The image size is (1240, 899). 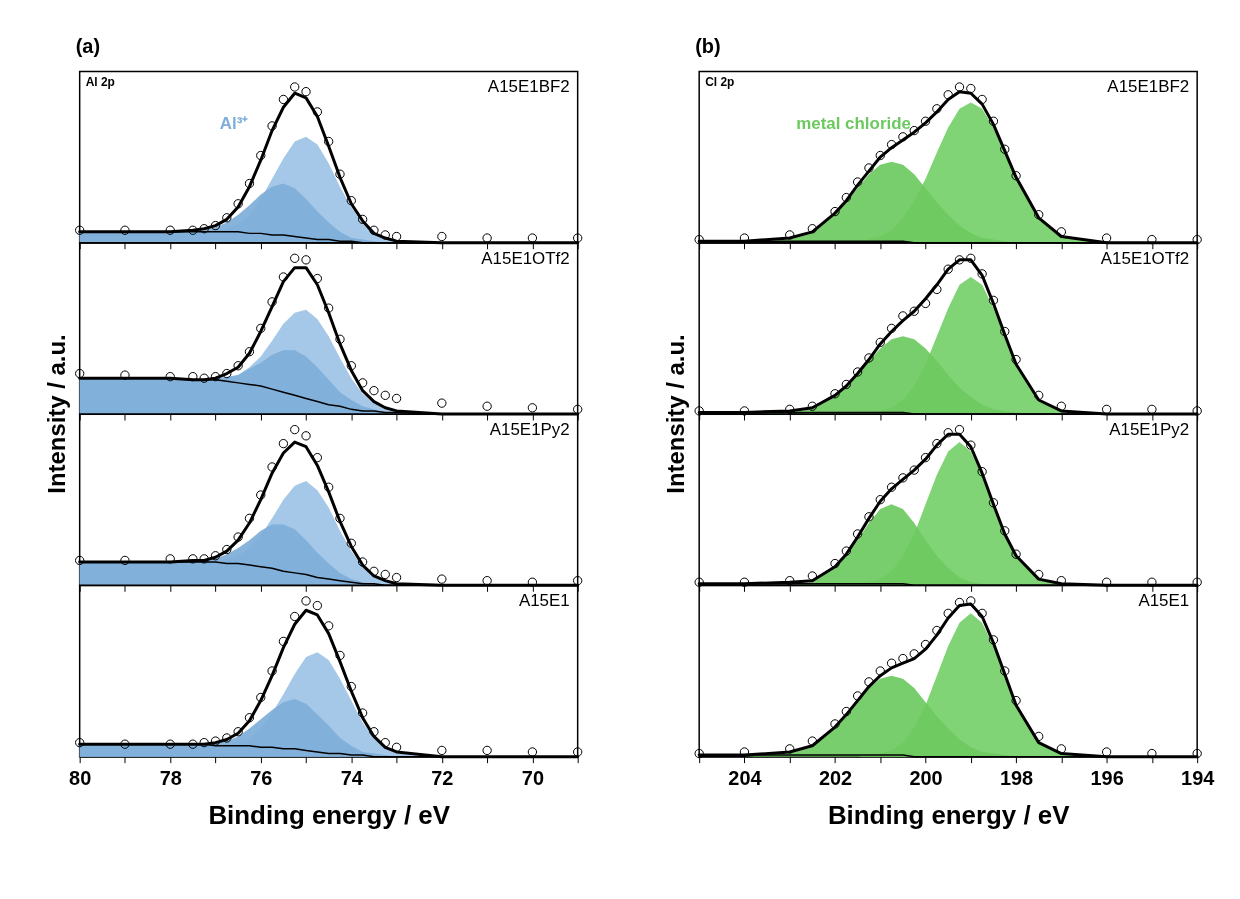 What do you see at coordinates (1107, 778) in the screenshot?
I see `x-tick-label: 196` at bounding box center [1107, 778].